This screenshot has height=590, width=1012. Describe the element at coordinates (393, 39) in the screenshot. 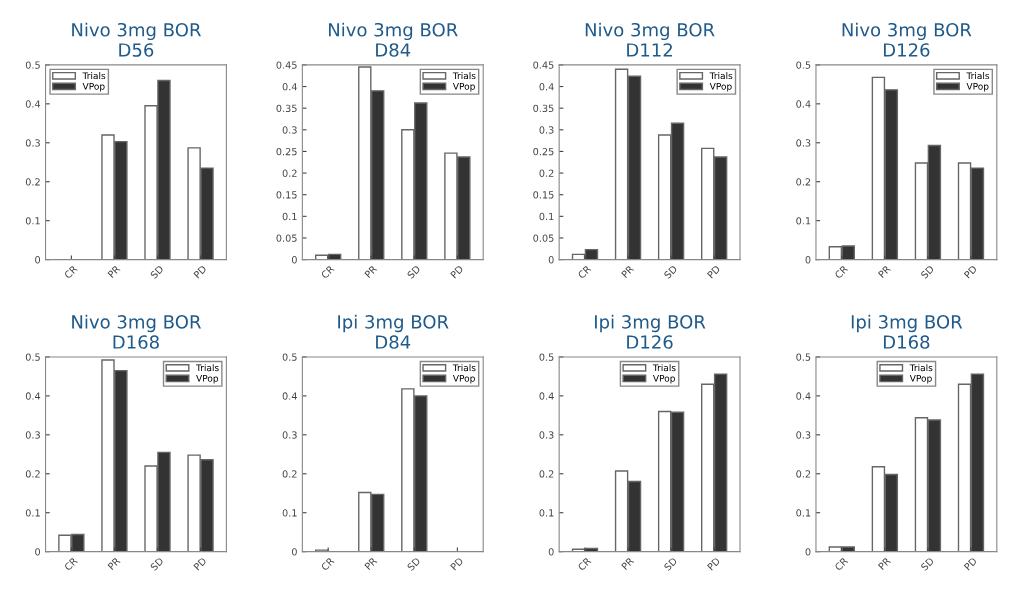

I see `chart-title: Nivo 3mg BOR D84` at that location.